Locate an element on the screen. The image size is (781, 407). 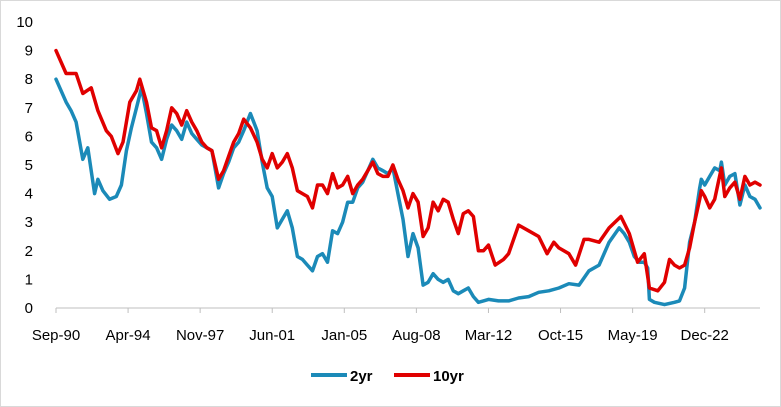
legend-label-2yr: 2yr is located at coordinates (361, 376).